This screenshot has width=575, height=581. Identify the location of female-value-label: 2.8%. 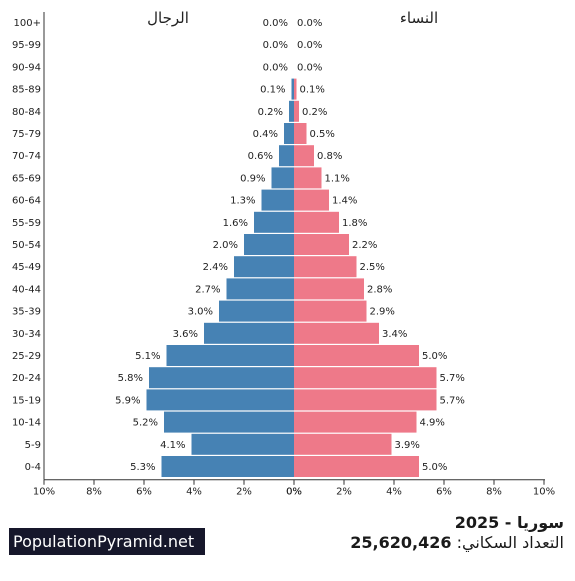
(379, 289).